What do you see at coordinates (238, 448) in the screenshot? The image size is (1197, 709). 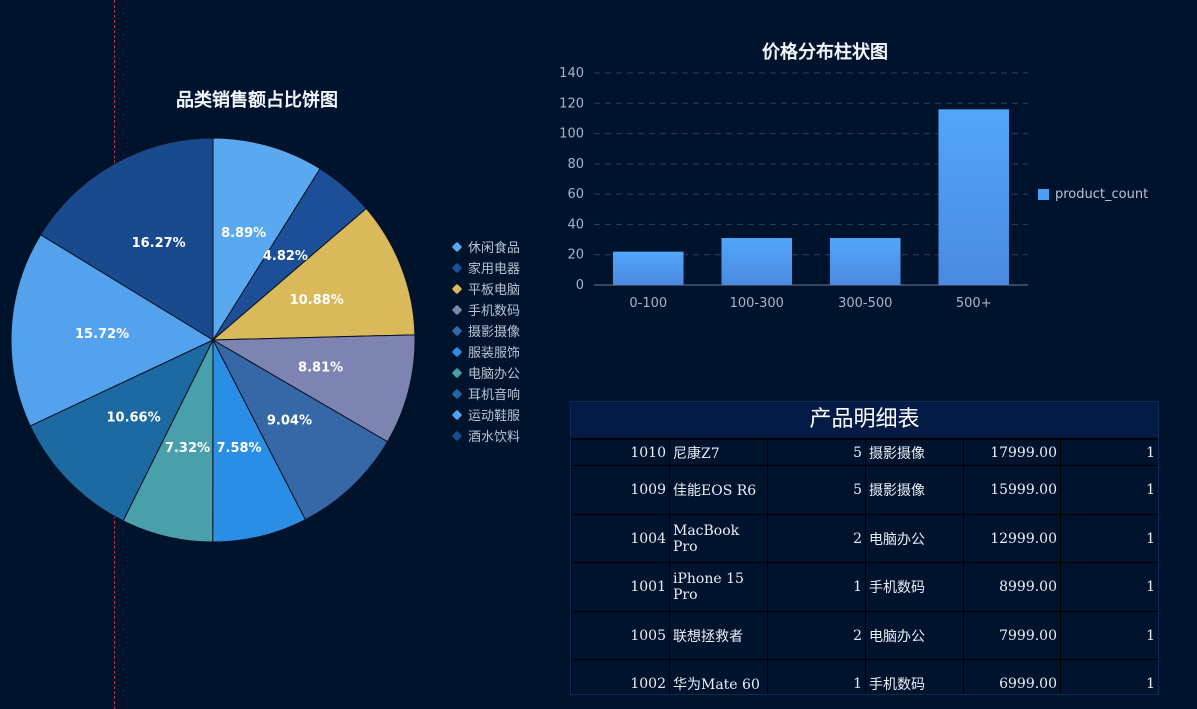 I see `pie-slice-label-5: 7.58%` at bounding box center [238, 448].